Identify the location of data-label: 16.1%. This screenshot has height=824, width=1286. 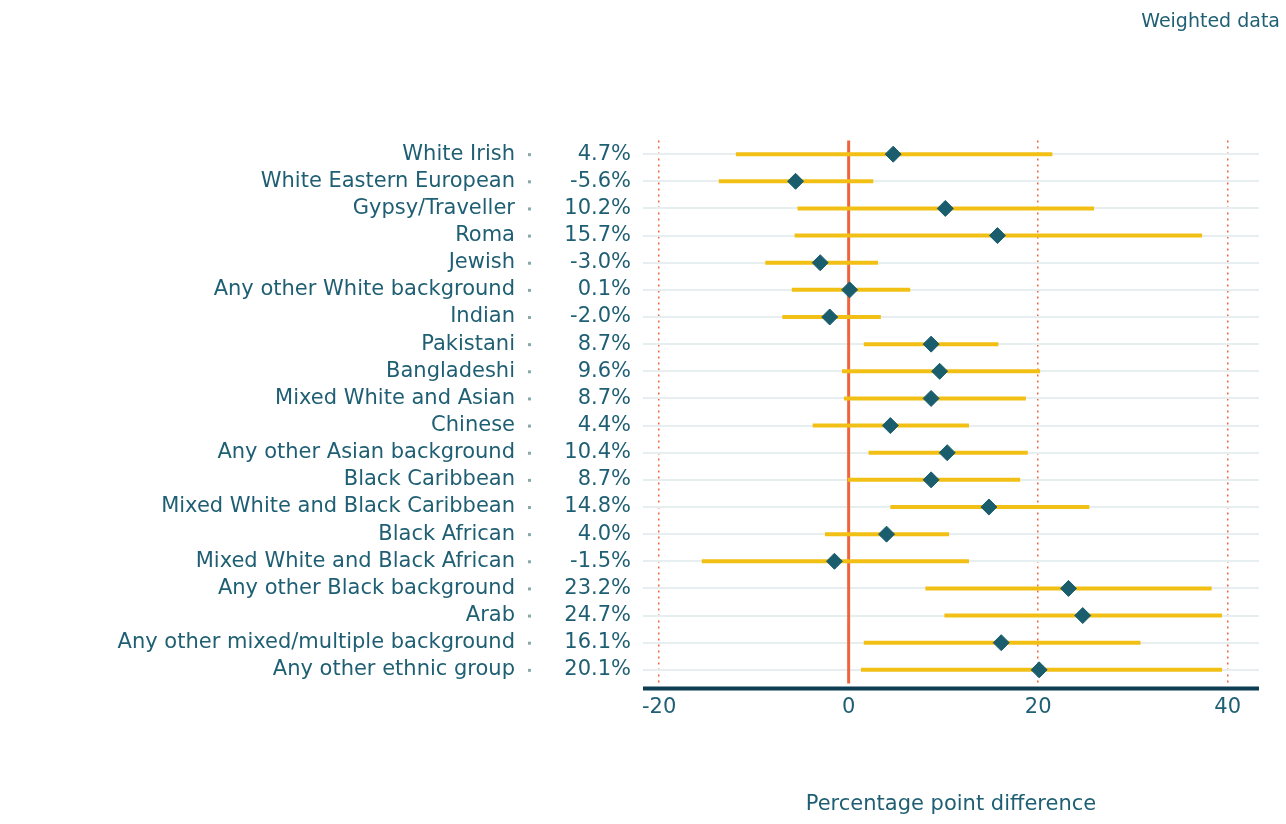
(597, 641).